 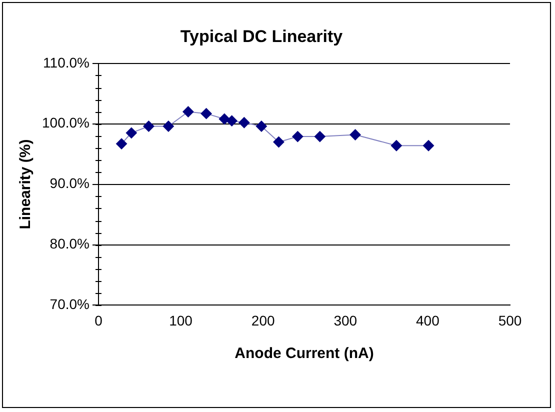 I want to click on x-axis-title: Anode Current (nA), so click(x=304, y=353).